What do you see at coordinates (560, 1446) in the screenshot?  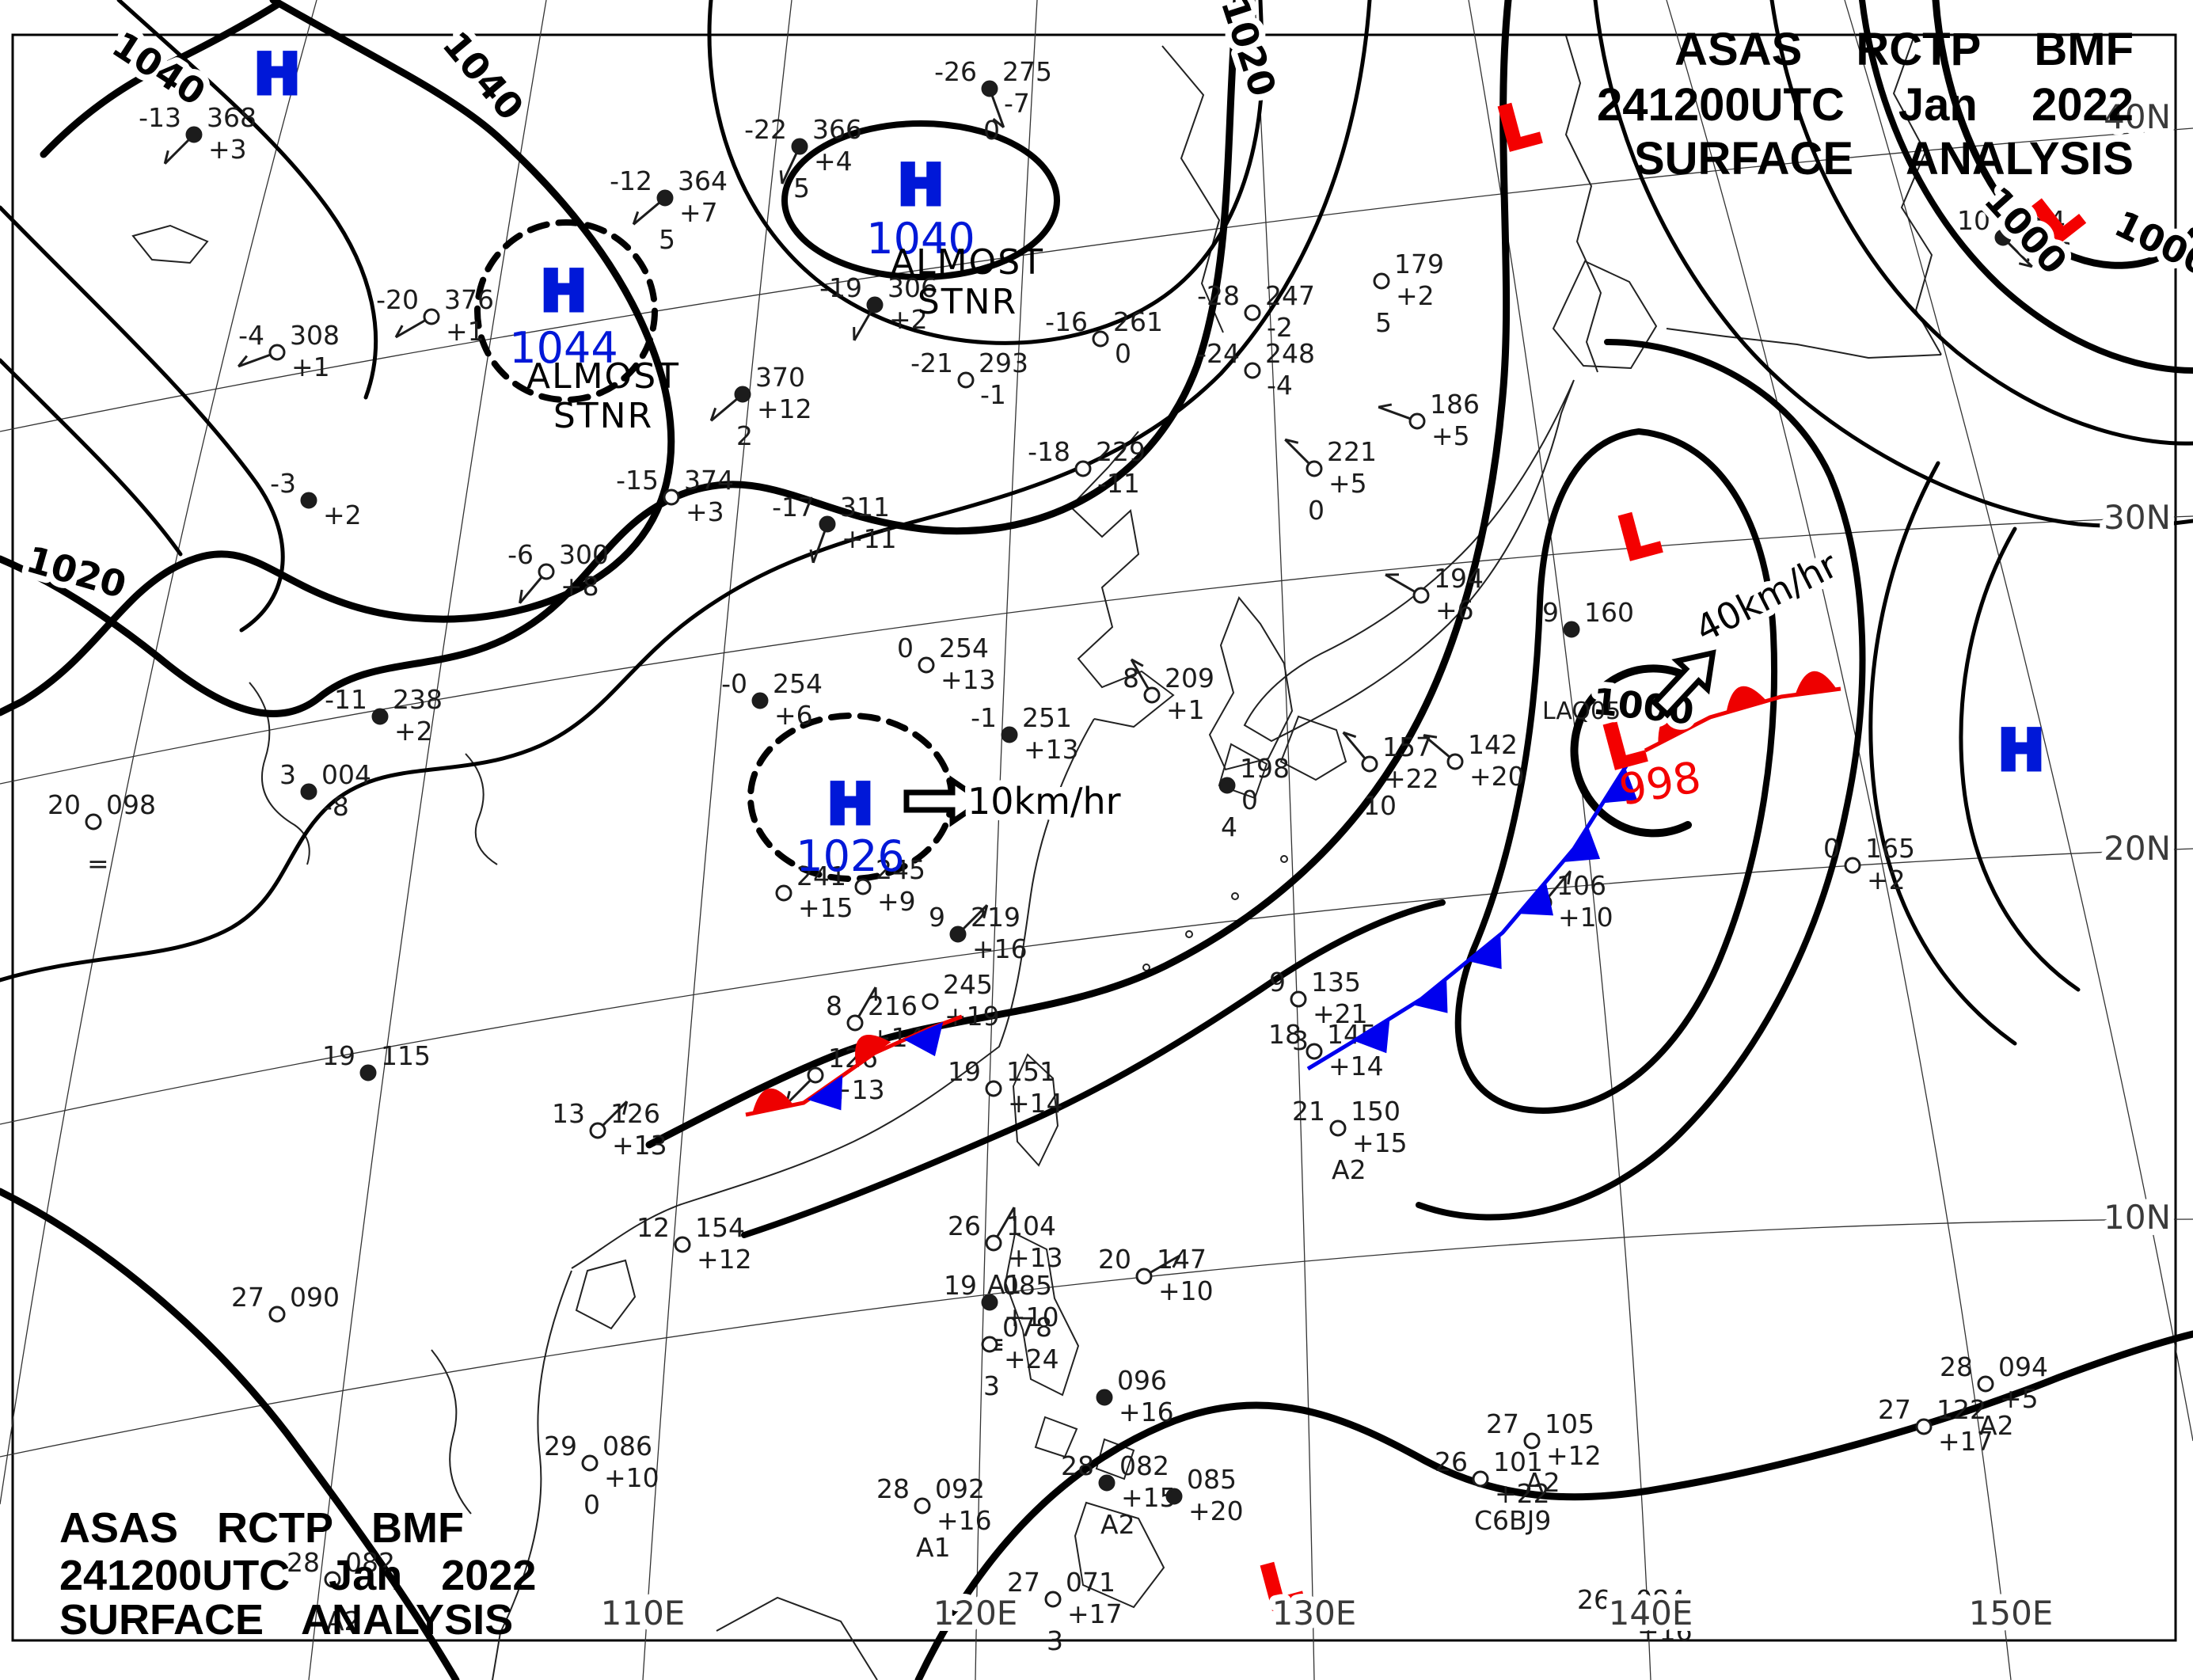 I see `station-temp: 29` at bounding box center [560, 1446].